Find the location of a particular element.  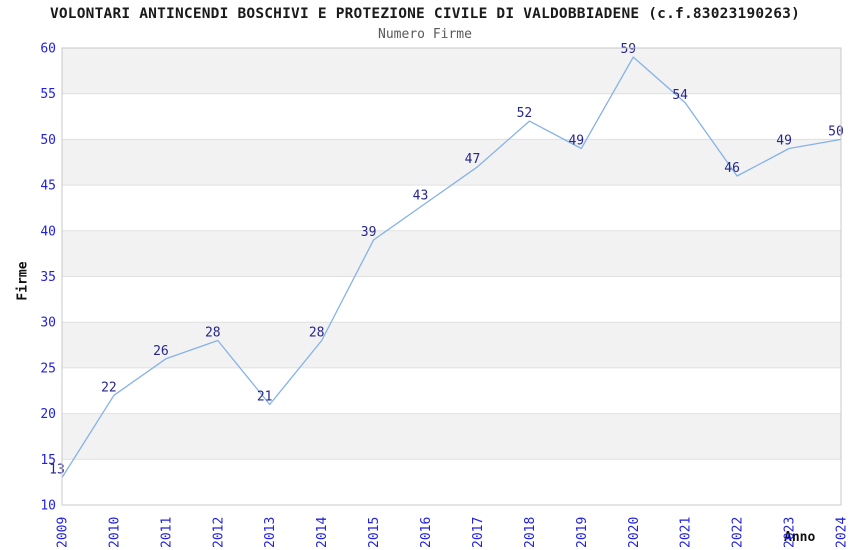

chart-subtitle: Numero Firme is located at coordinates (425, 34).